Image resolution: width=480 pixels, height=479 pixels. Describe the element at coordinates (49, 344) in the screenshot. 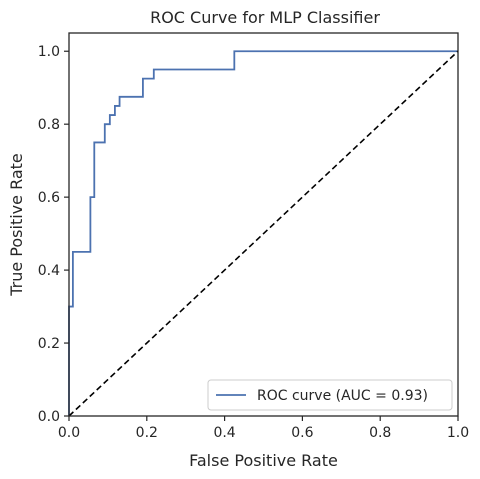

I see `y-tick-label: 0.2` at that location.